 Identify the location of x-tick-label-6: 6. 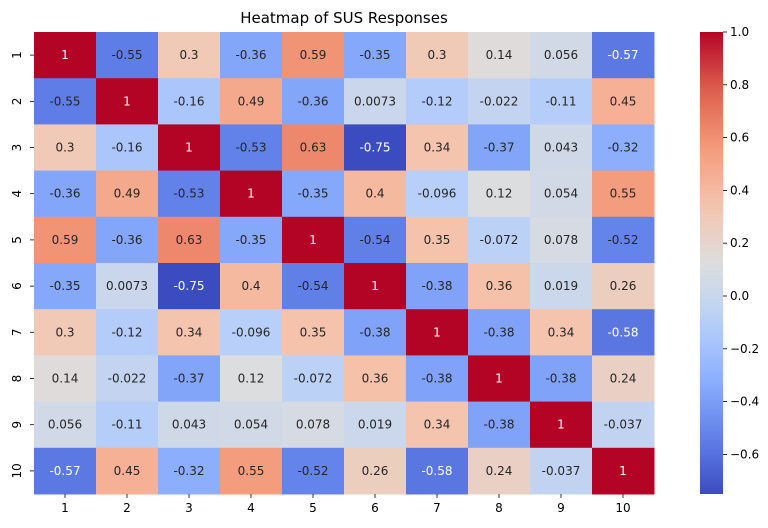
(375, 508).